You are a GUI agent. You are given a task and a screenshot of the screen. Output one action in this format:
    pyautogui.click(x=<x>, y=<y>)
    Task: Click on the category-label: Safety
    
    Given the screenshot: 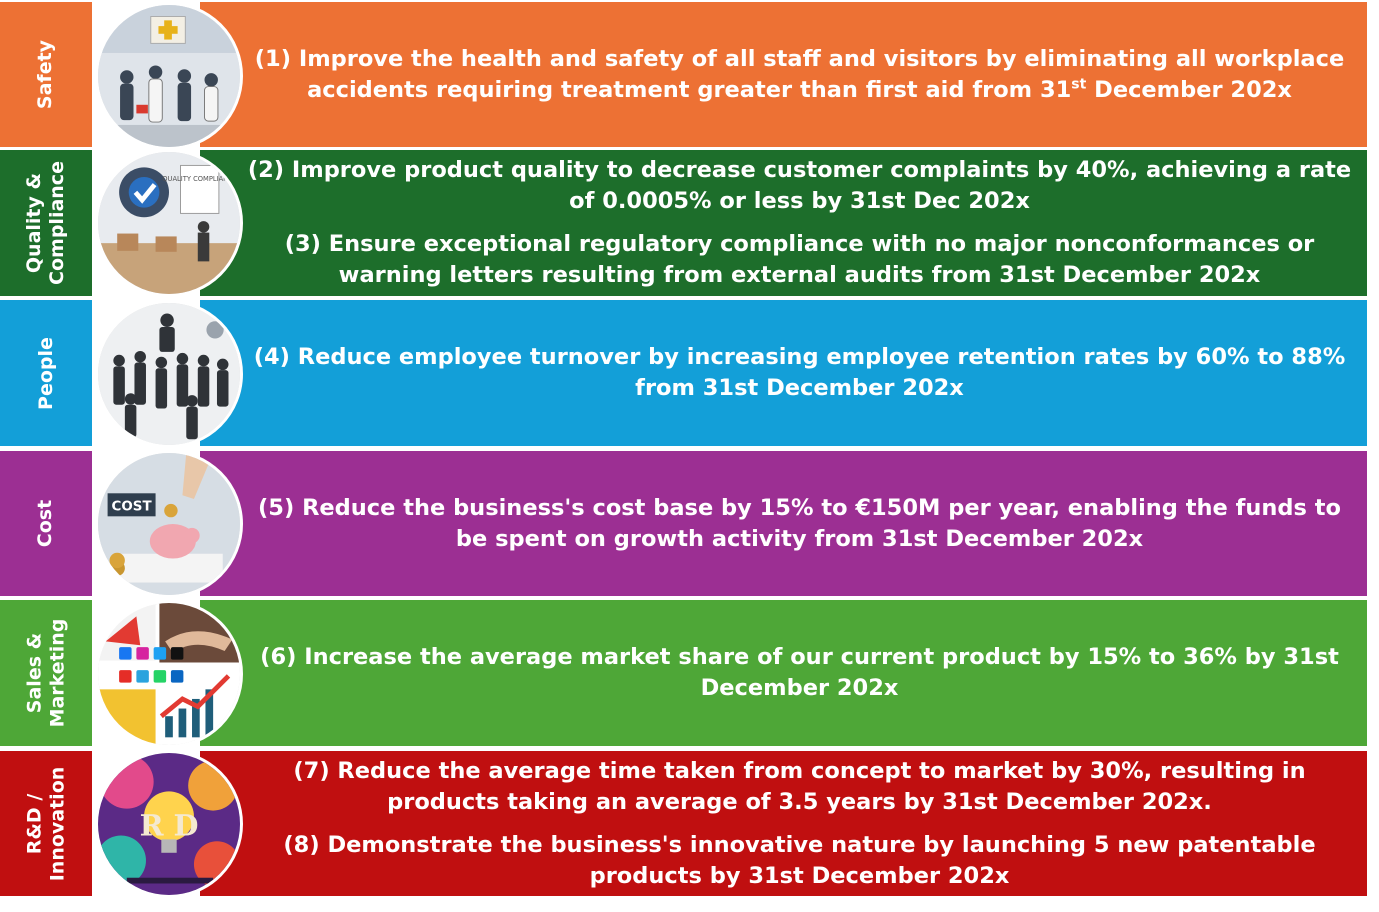 What is the action you would take?
    pyautogui.click(x=45, y=74)
    